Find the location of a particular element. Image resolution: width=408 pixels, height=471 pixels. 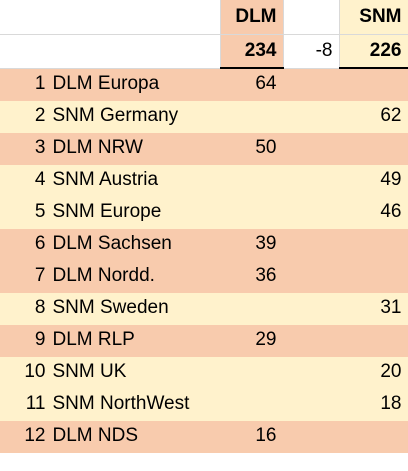

dlm-value-cell: 36 is located at coordinates (252, 276).